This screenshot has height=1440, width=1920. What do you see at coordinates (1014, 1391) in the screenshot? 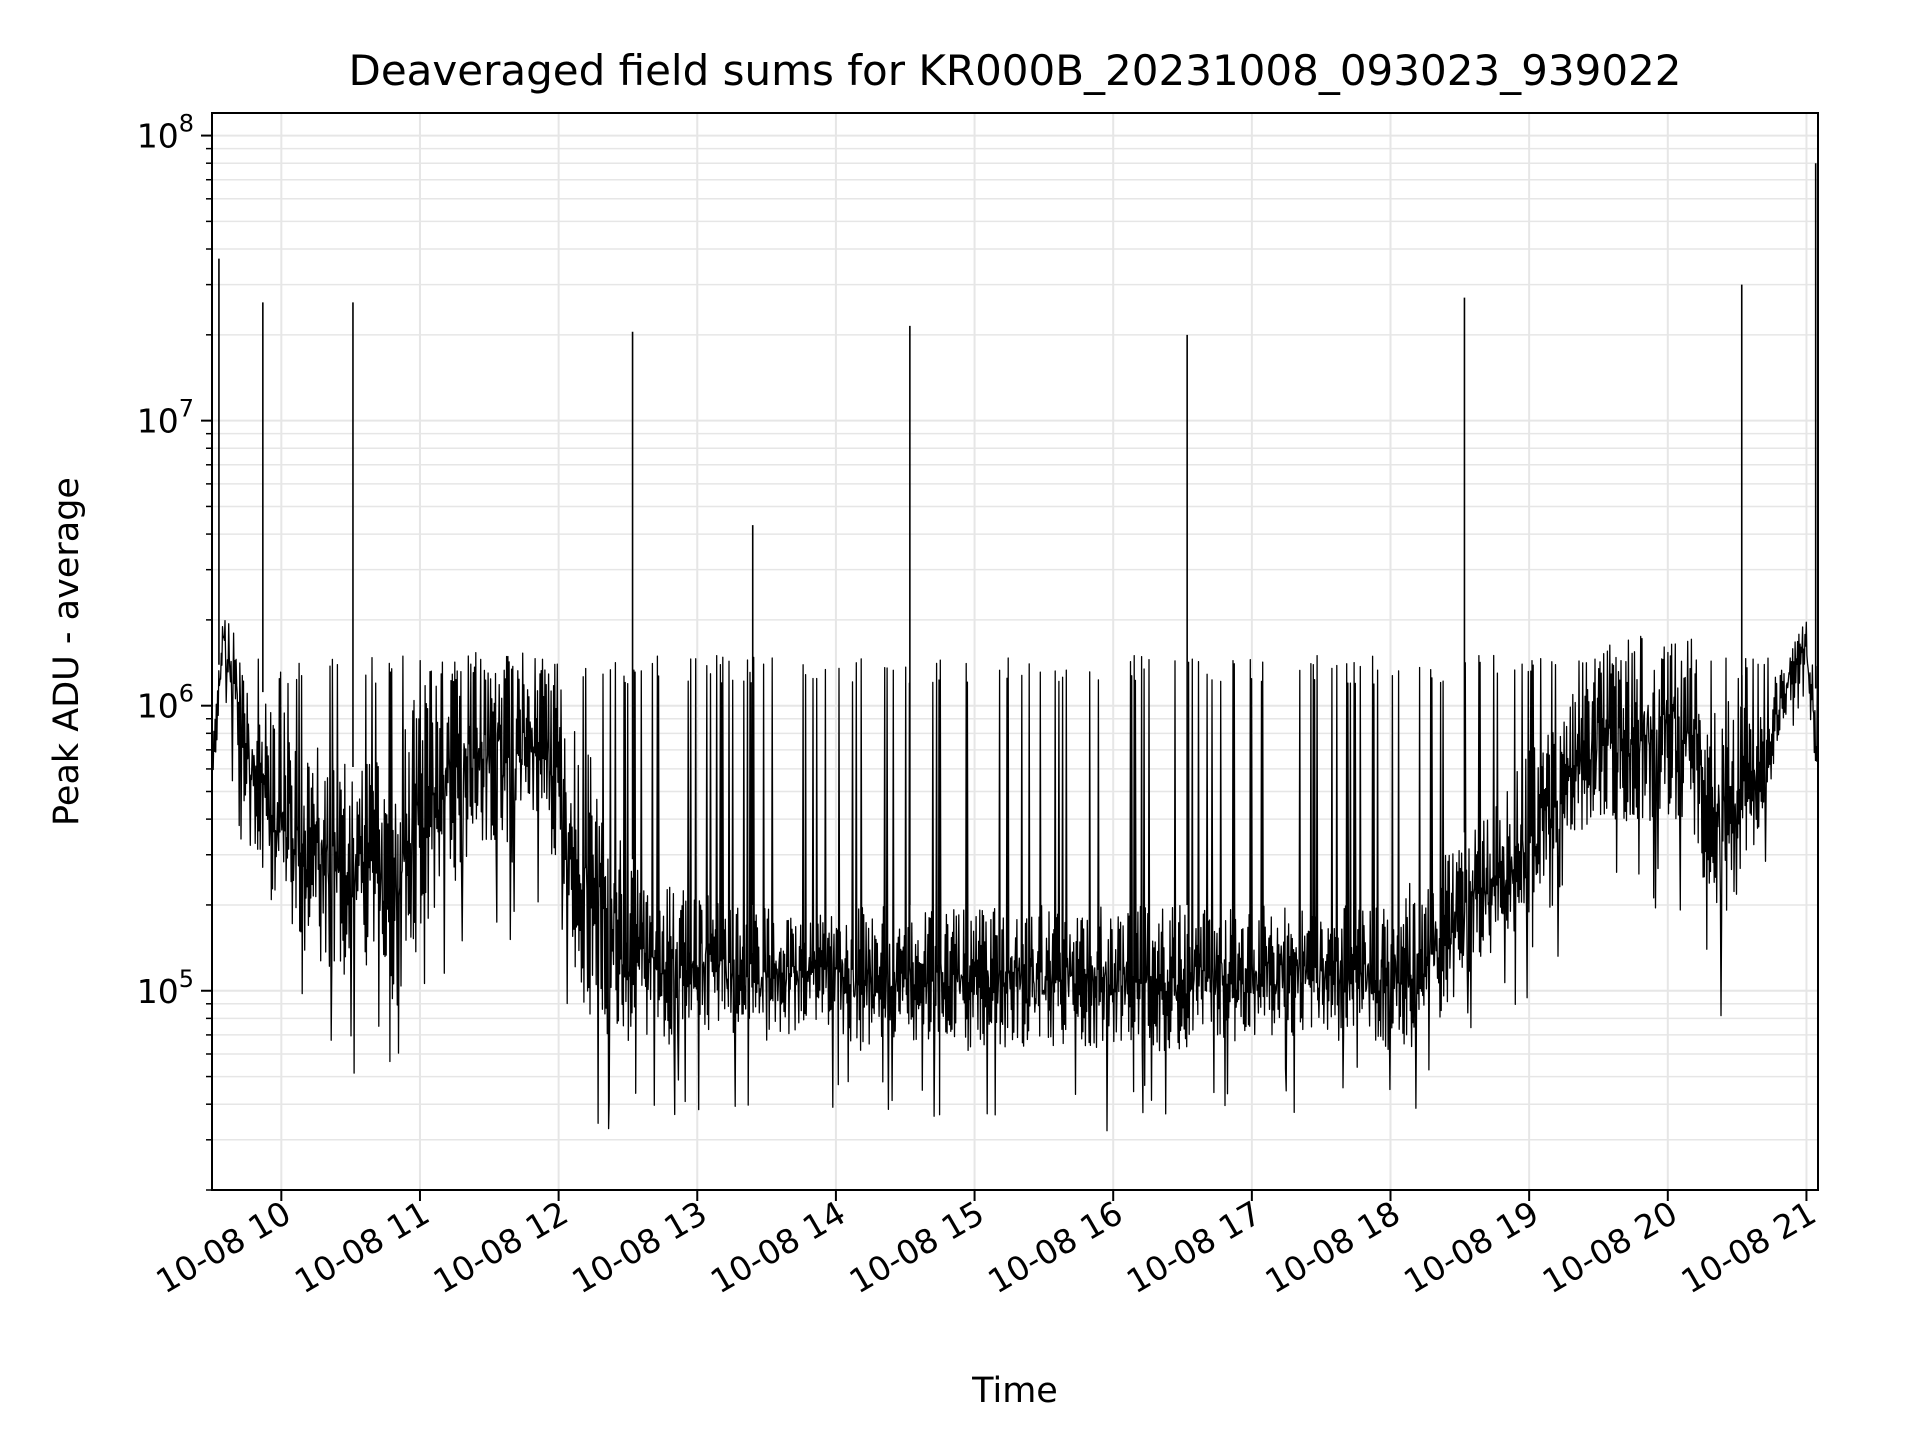
I see `x-axis-label: Time` at bounding box center [1014, 1391].